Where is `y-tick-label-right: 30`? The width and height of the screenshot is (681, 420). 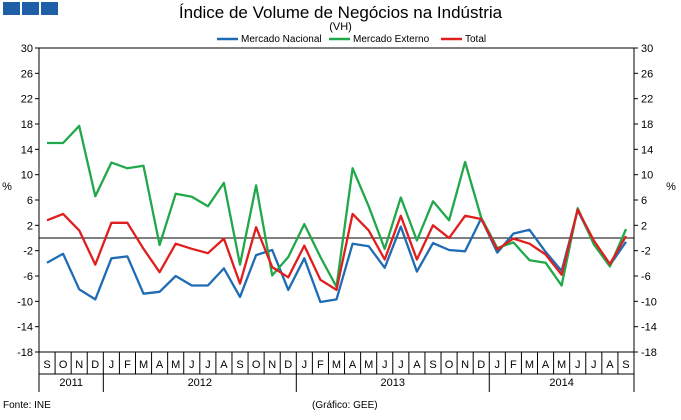
y-tick-label-right: 30 is located at coordinates (647, 49).